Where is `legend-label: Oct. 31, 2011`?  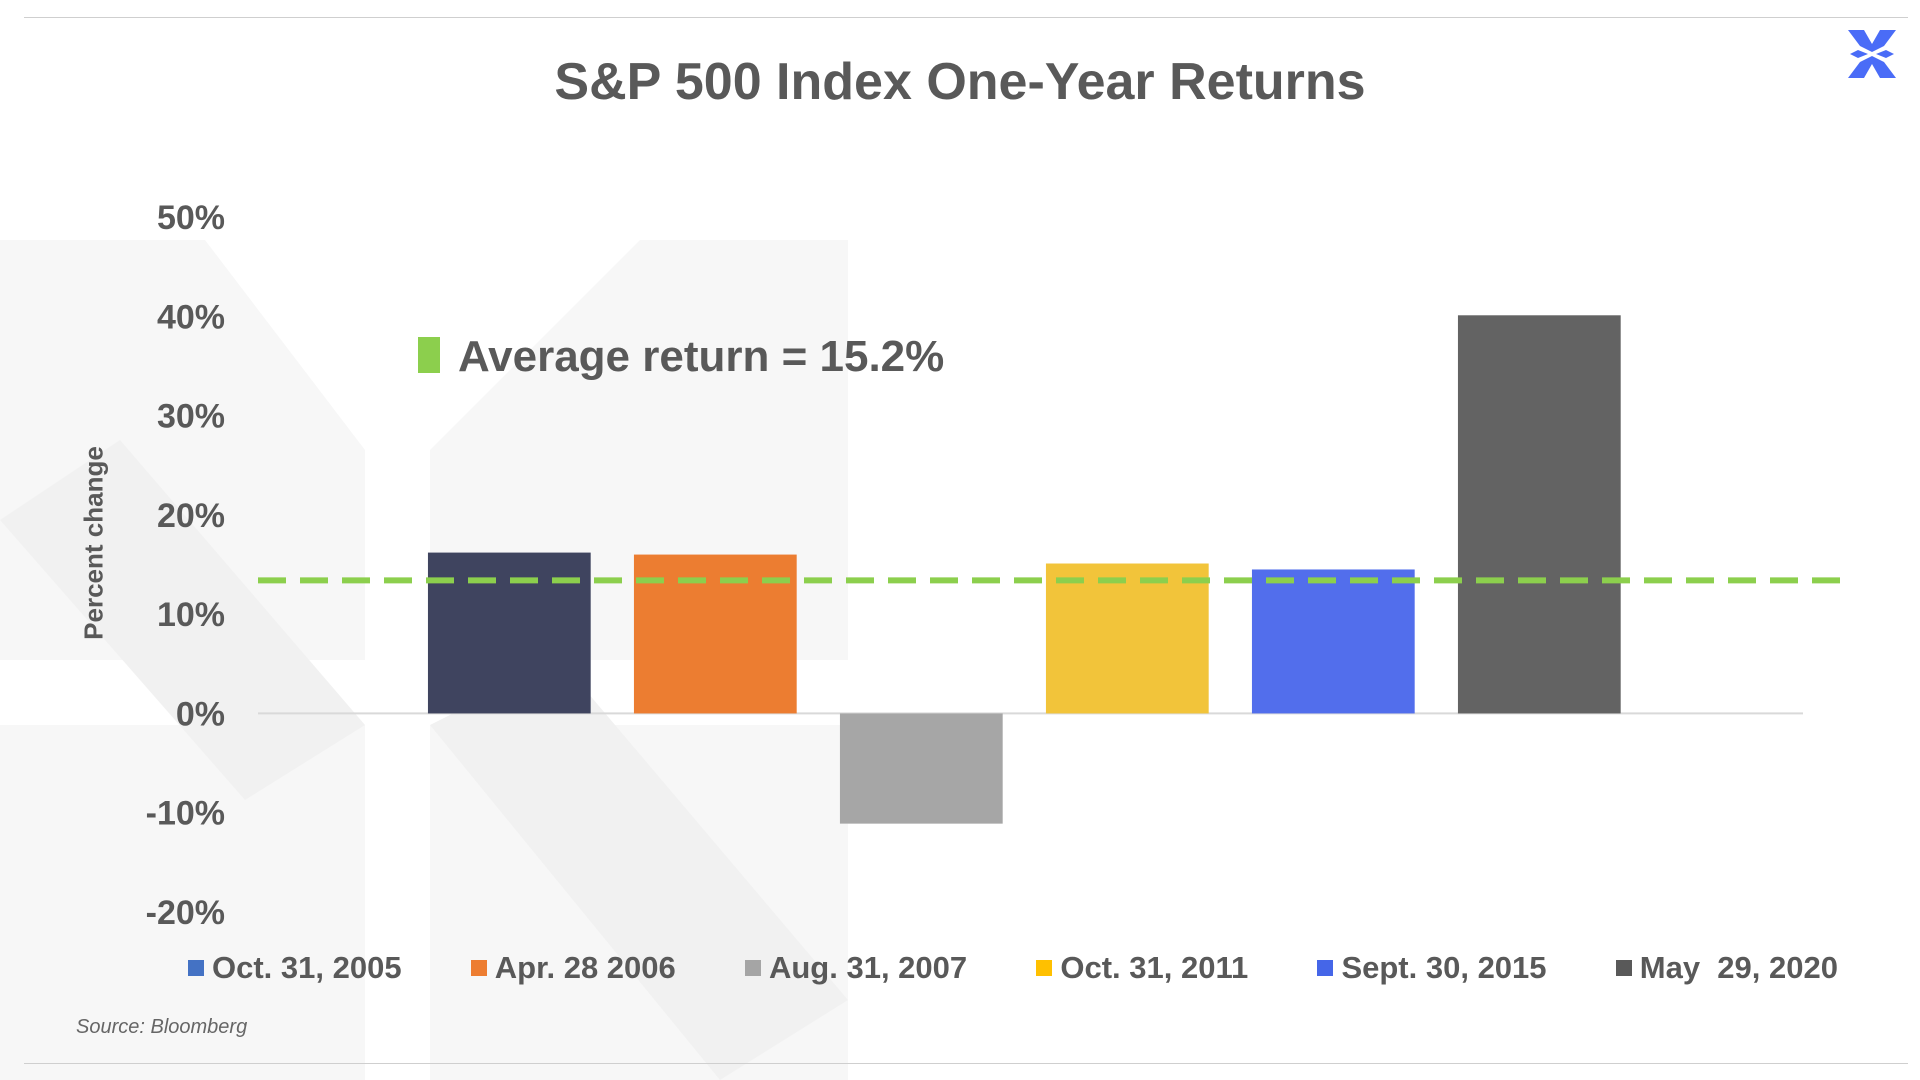
legend-label: Oct. 31, 2011 is located at coordinates (1154, 967).